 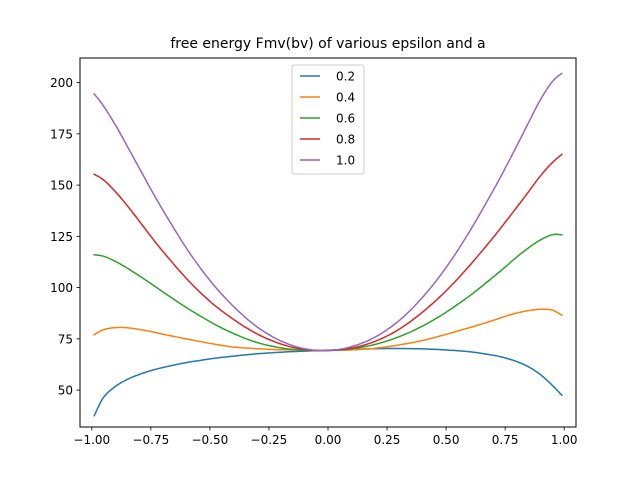 I want to click on x-tick-label: −0.50, so click(x=210, y=440).